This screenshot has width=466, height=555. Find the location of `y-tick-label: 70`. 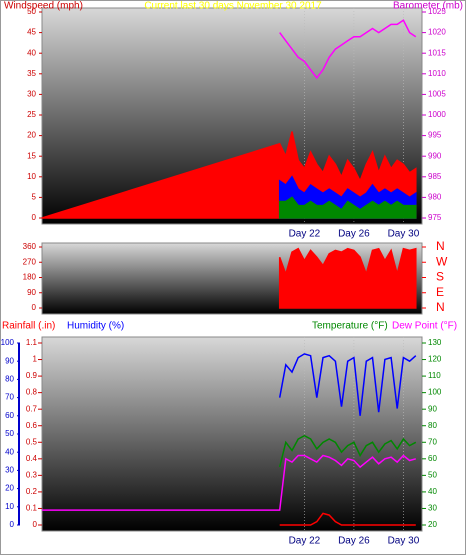

y-tick-label: 70 is located at coordinates (9, 397).